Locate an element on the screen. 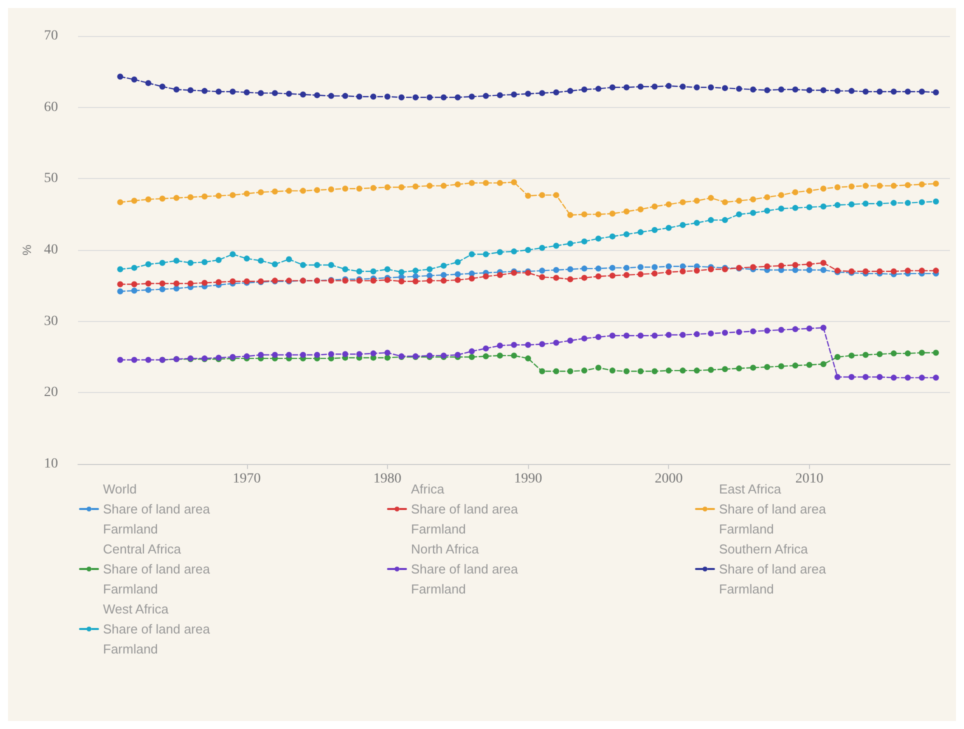 This screenshot has width=964, height=729. y-tick-label: 10 is located at coordinates (51, 464).